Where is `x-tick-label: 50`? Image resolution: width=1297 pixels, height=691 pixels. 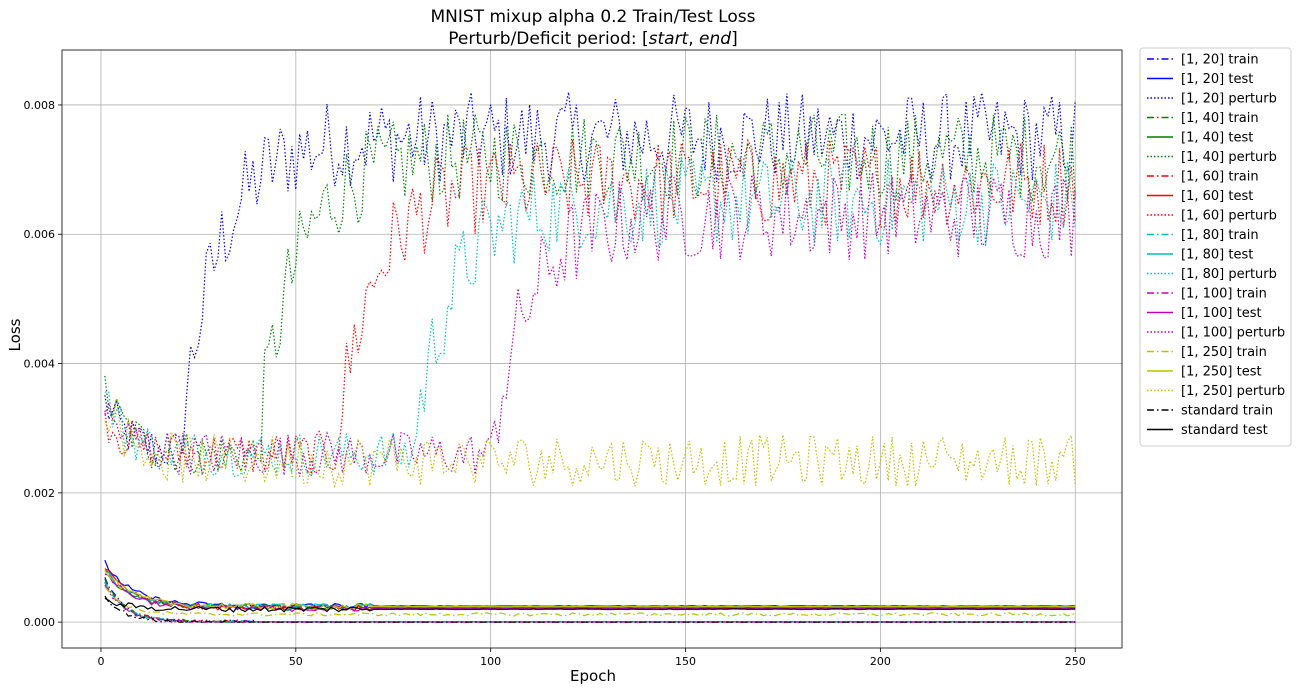 x-tick-label: 50 is located at coordinates (296, 661).